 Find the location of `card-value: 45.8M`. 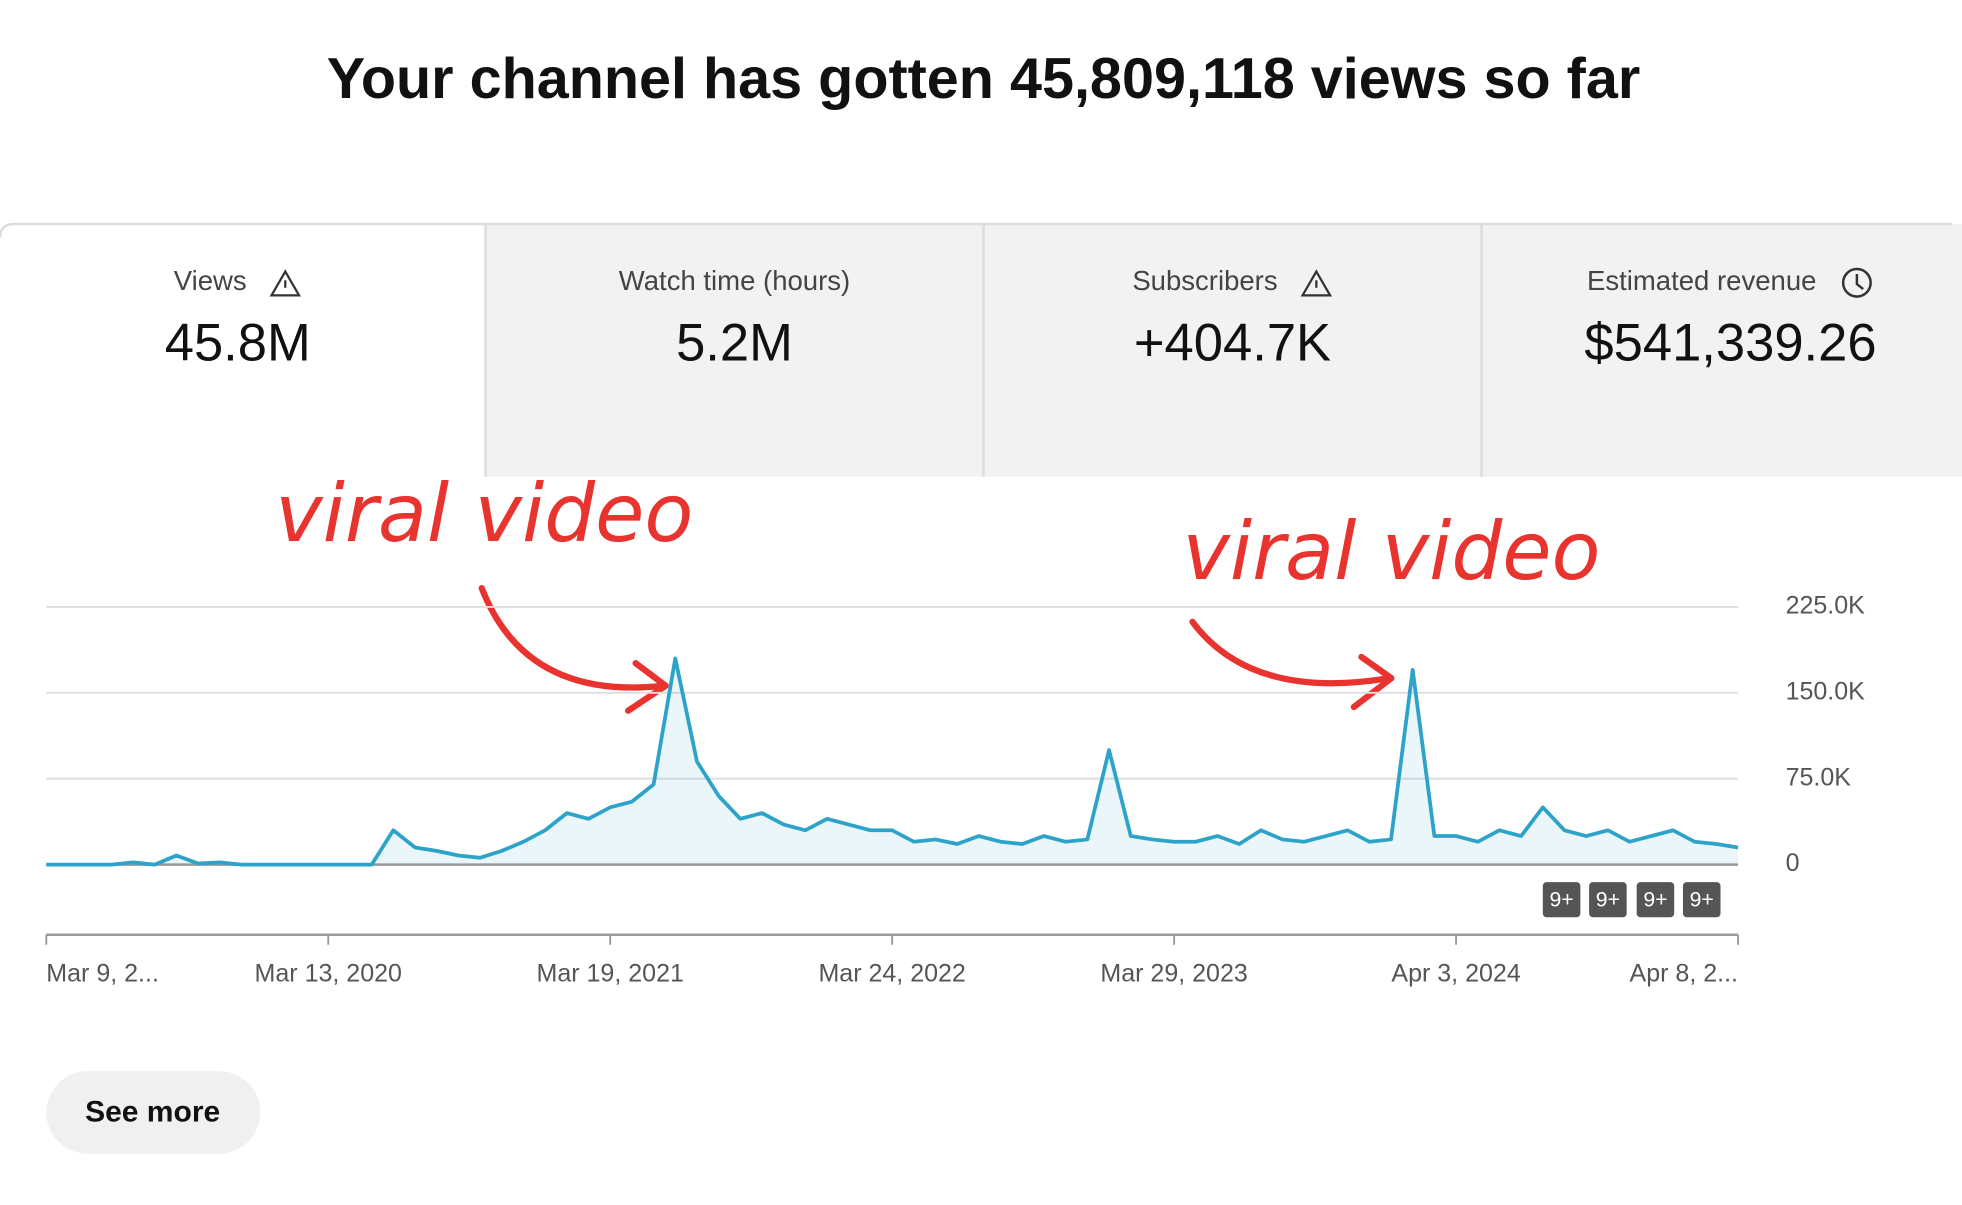

card-value: 45.8M is located at coordinates (238, 342).